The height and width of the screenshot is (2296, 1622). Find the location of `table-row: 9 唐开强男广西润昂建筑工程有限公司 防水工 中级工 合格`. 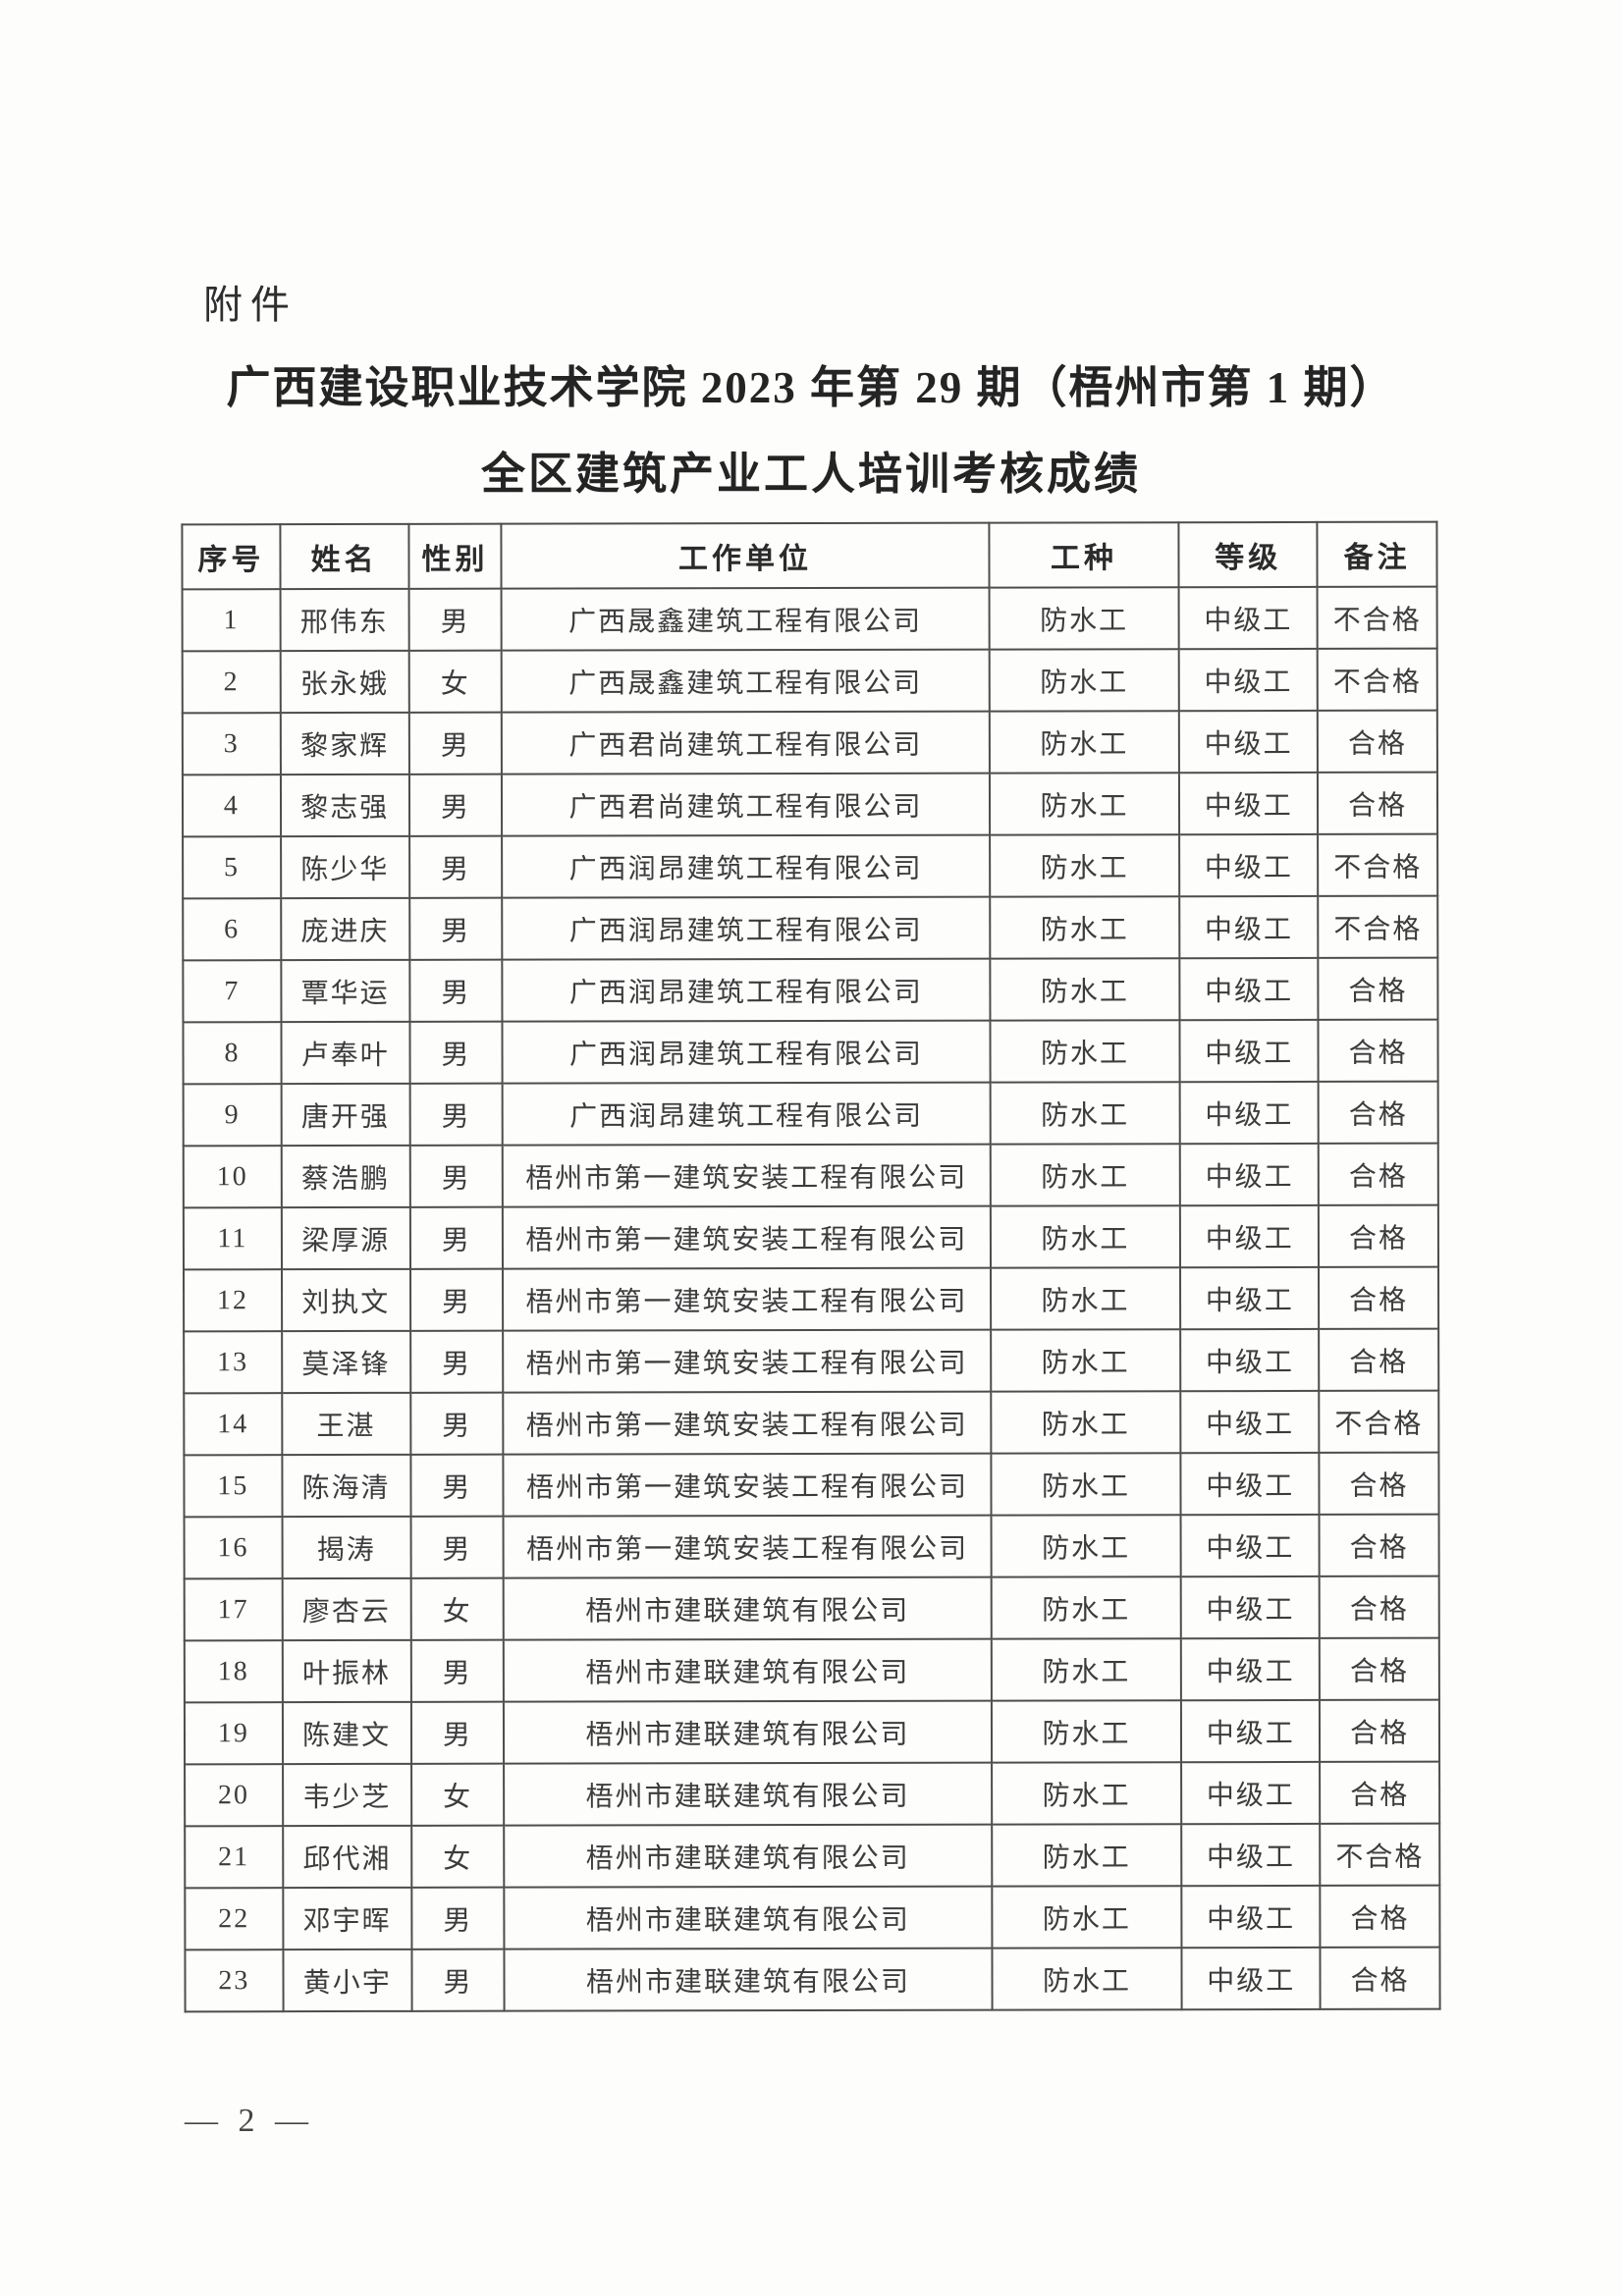

table-row: 9 唐开强男广西润昂建筑工程有限公司 防水工 中级工 合格 is located at coordinates (810, 1114).